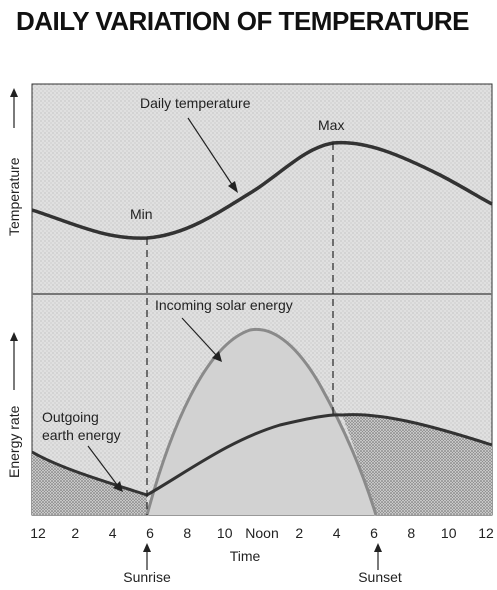 This screenshot has height=590, width=497. Describe the element at coordinates (417, 464) in the screenshot. I see `outgoing-energy-area-right` at that location.